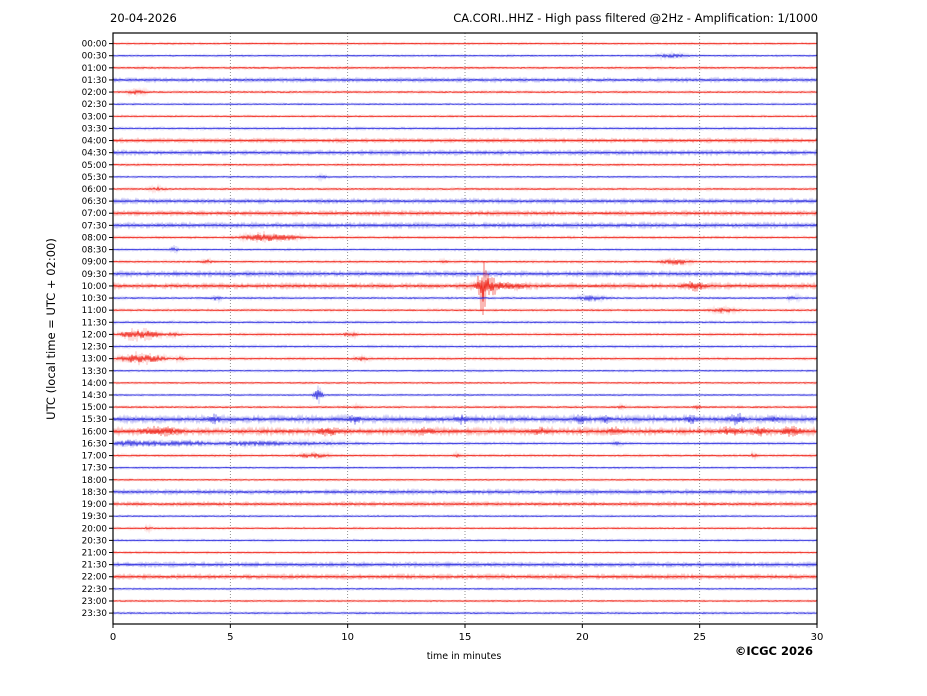 The width and height of the screenshot is (927, 696). I want to click on y-tick-label: 03:30, so click(95, 129).